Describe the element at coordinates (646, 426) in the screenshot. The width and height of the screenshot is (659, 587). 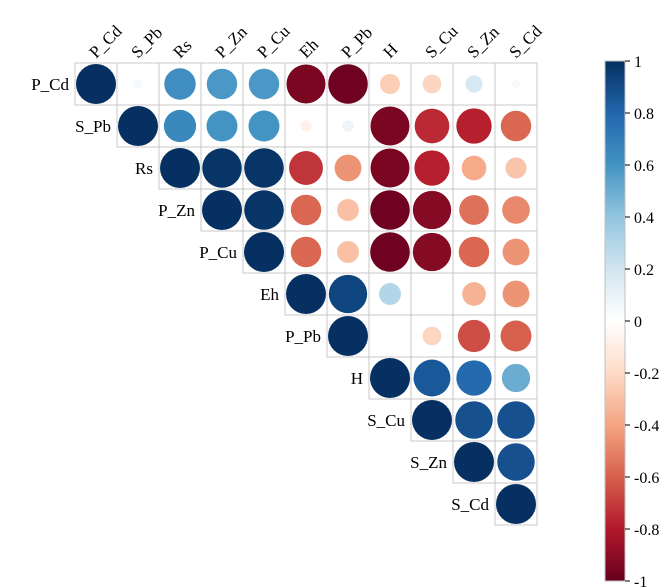
I see `colorbar-tick-label: -0.4` at that location.